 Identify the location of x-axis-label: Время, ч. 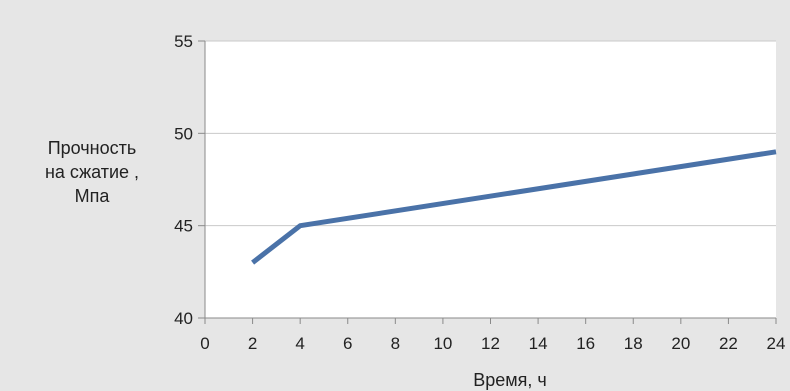
(510, 380).